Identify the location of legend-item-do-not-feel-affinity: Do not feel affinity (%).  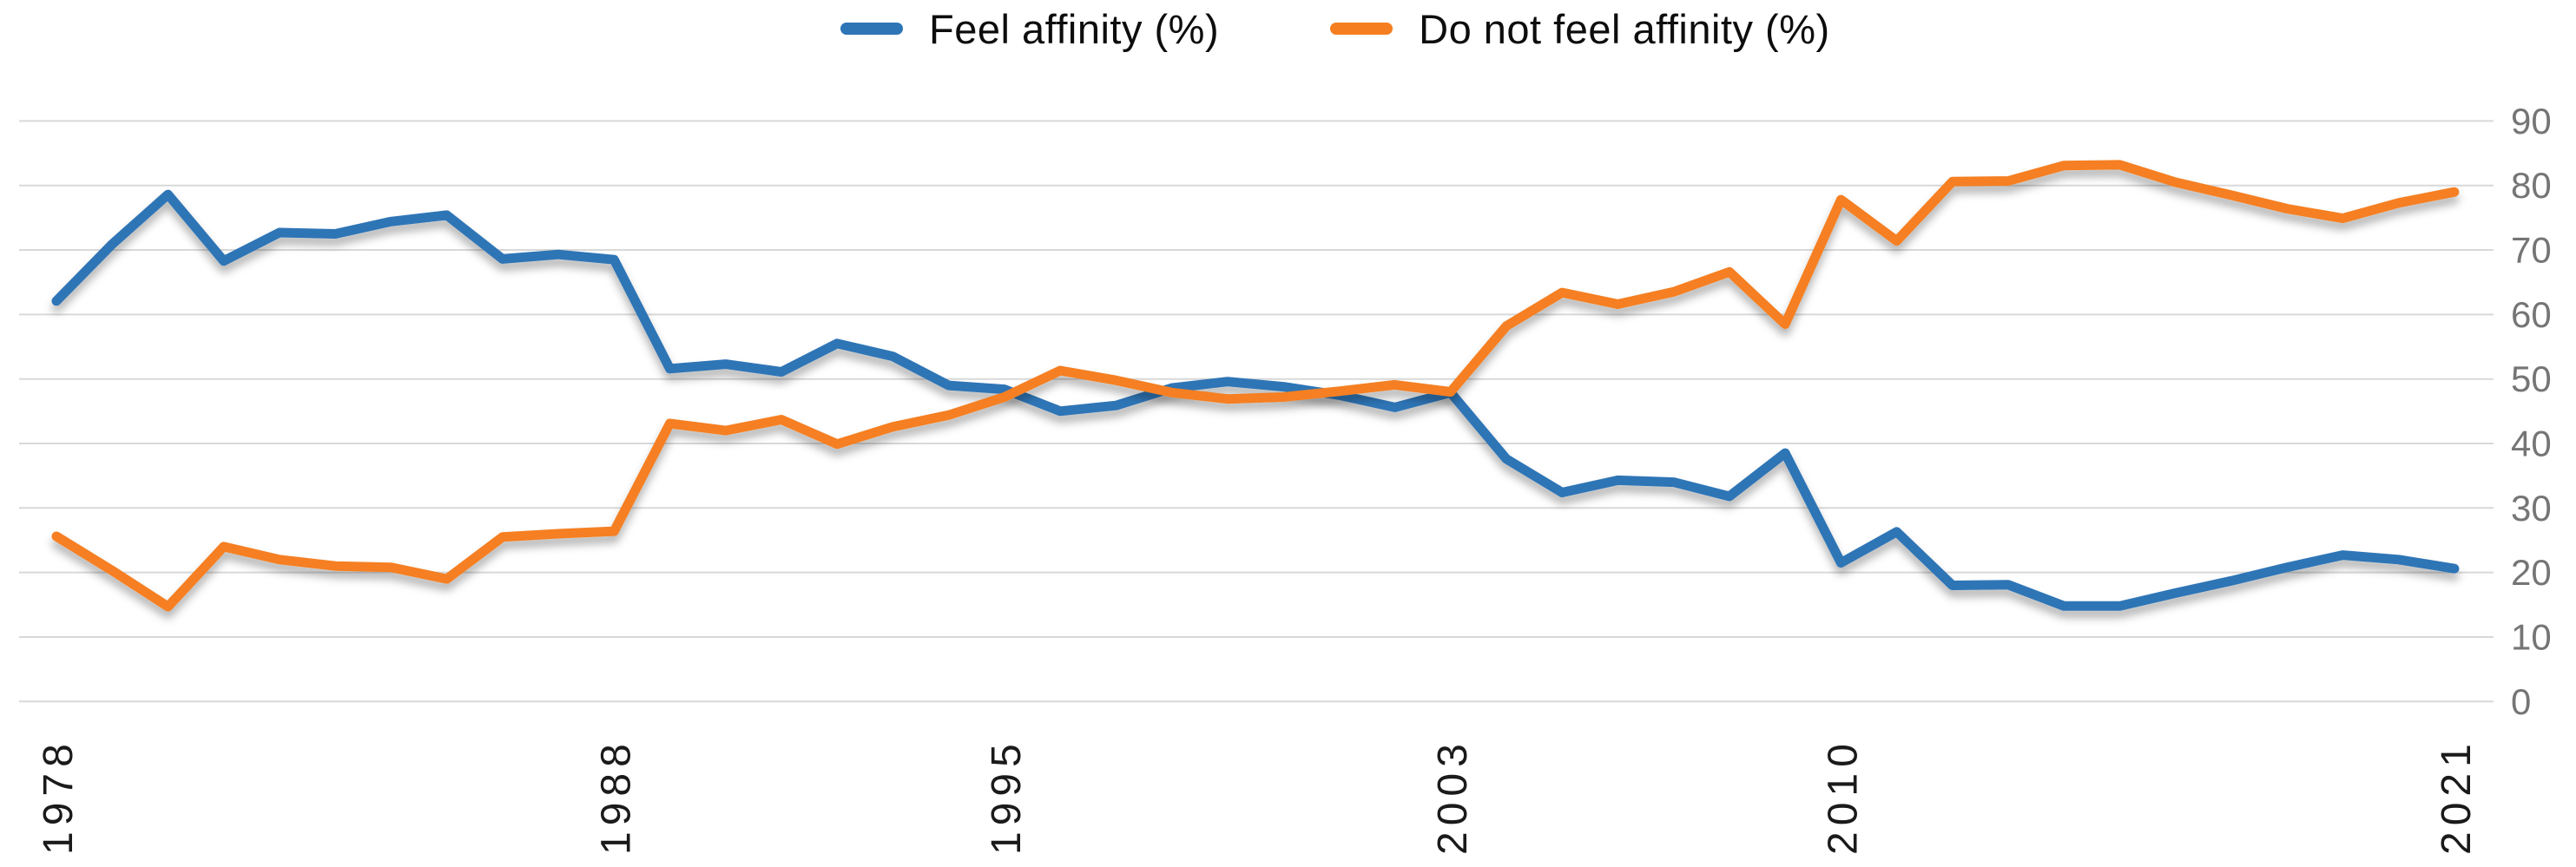
(1580, 29).